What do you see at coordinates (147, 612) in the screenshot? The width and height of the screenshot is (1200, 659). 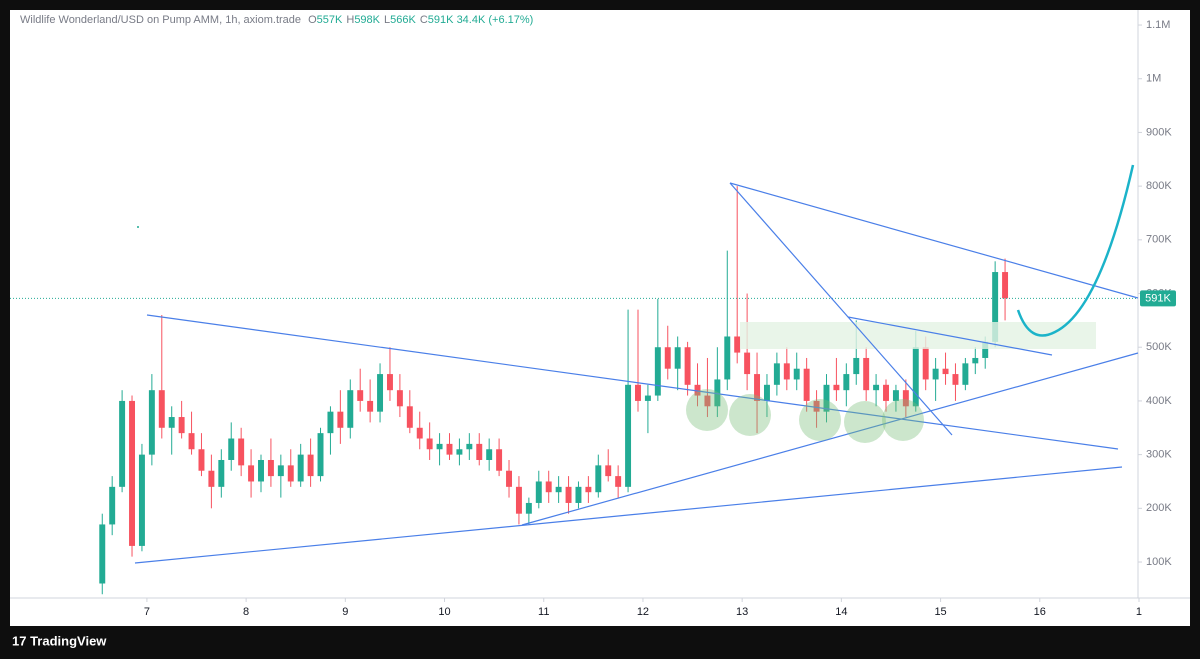 I see `x-tick-label: 7` at bounding box center [147, 612].